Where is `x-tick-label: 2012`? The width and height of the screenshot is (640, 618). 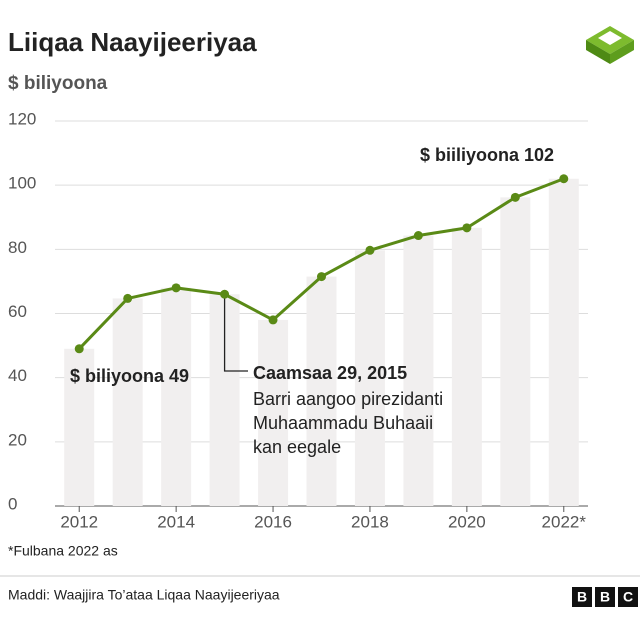 x-tick-label: 2012 is located at coordinates (79, 521).